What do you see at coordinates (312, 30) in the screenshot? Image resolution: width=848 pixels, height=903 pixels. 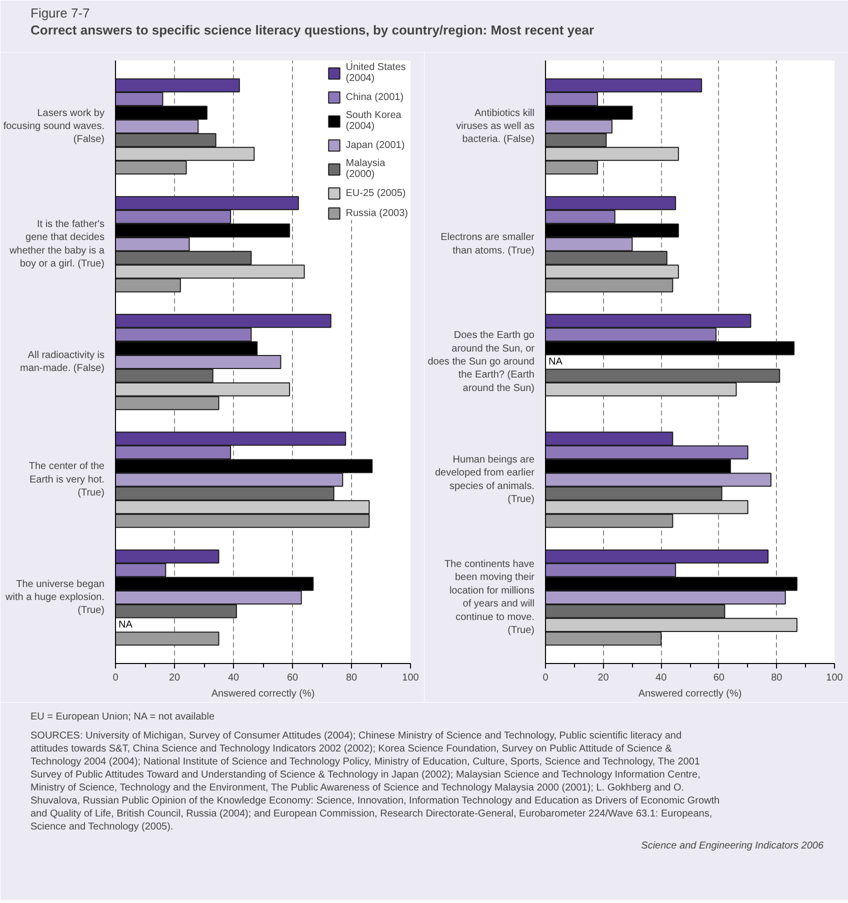 I see `chart-subtitle: Correct answers to specific science literacy questions, by country/region: Most recent year` at bounding box center [312, 30].